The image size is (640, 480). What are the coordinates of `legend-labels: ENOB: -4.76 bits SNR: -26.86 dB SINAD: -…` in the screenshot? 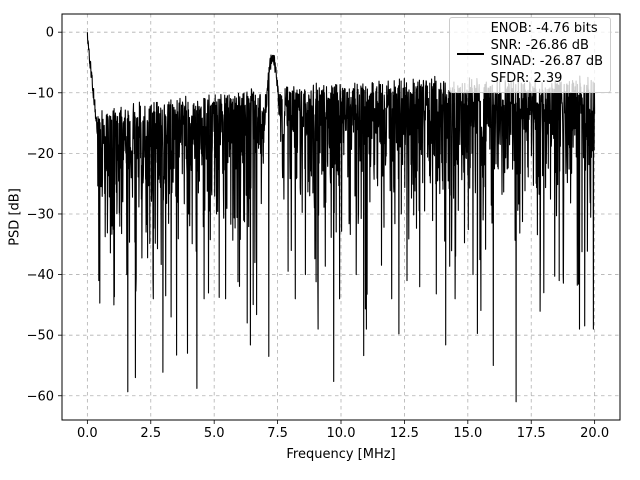 It's located at (547, 54).